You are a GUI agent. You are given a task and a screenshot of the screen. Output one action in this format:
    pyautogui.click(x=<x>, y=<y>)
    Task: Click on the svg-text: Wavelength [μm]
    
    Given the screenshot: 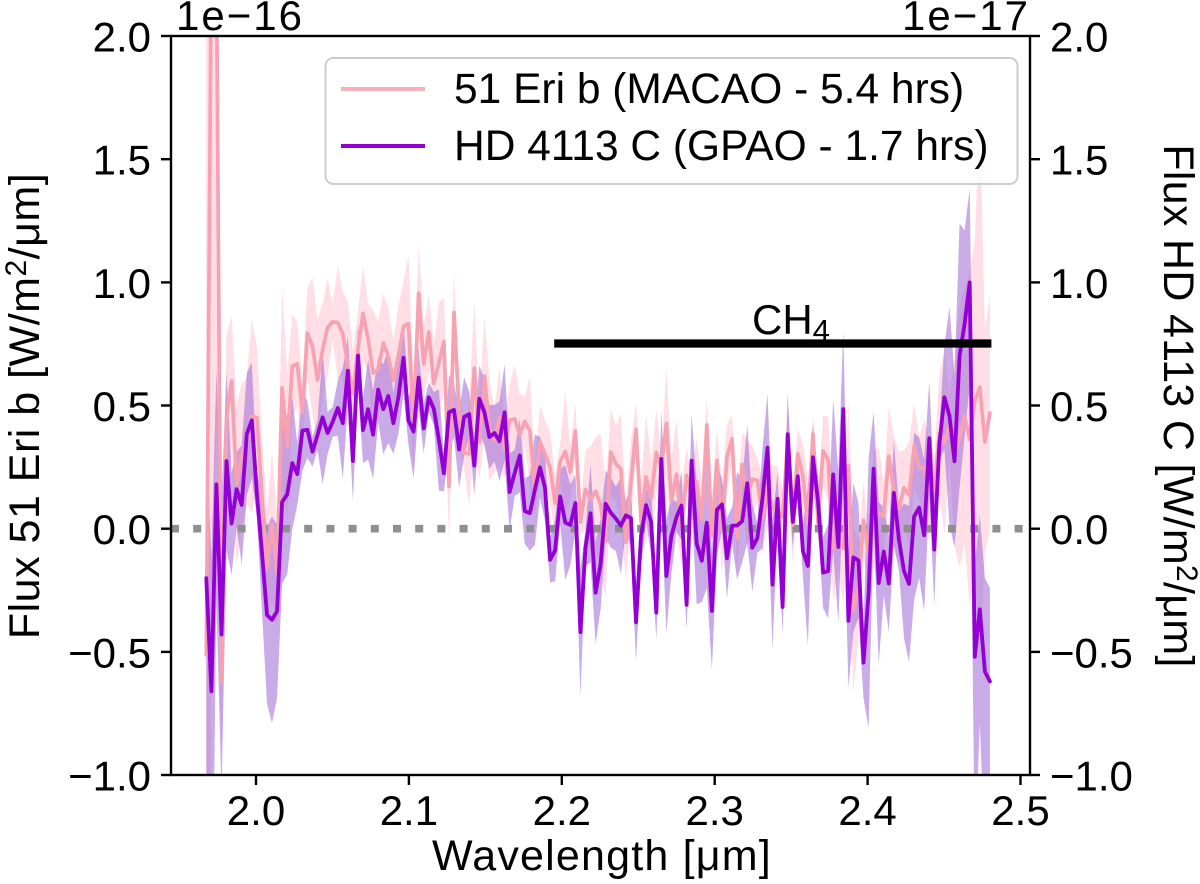 What is the action you would take?
    pyautogui.click(x=602, y=856)
    